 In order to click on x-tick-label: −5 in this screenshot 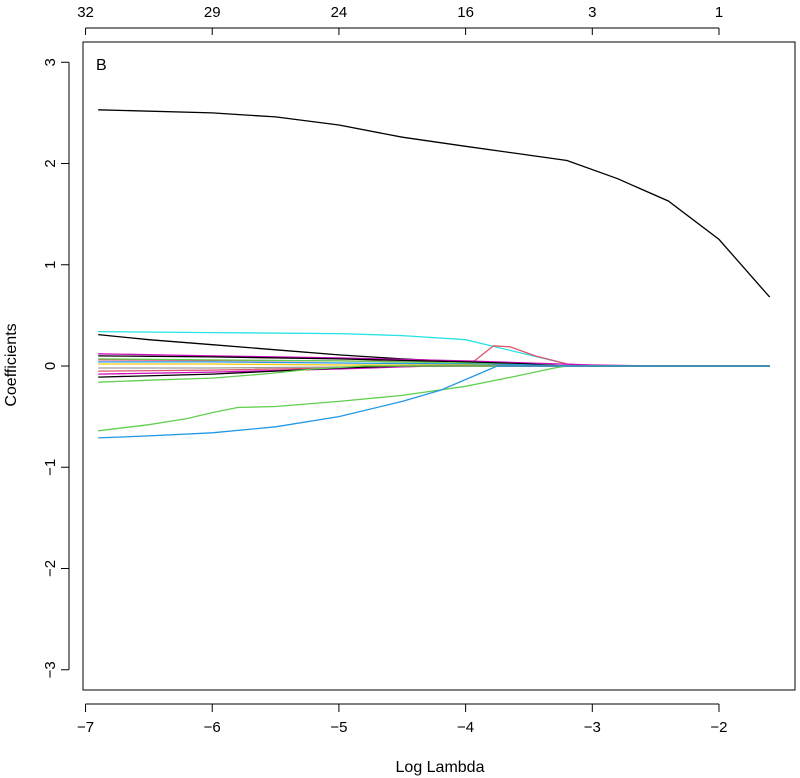, I will do `click(338, 727)`.